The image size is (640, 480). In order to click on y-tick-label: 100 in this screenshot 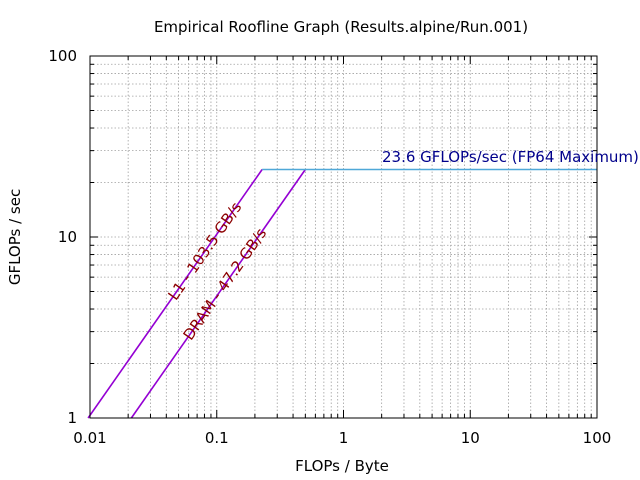, I will do `click(62, 56)`.